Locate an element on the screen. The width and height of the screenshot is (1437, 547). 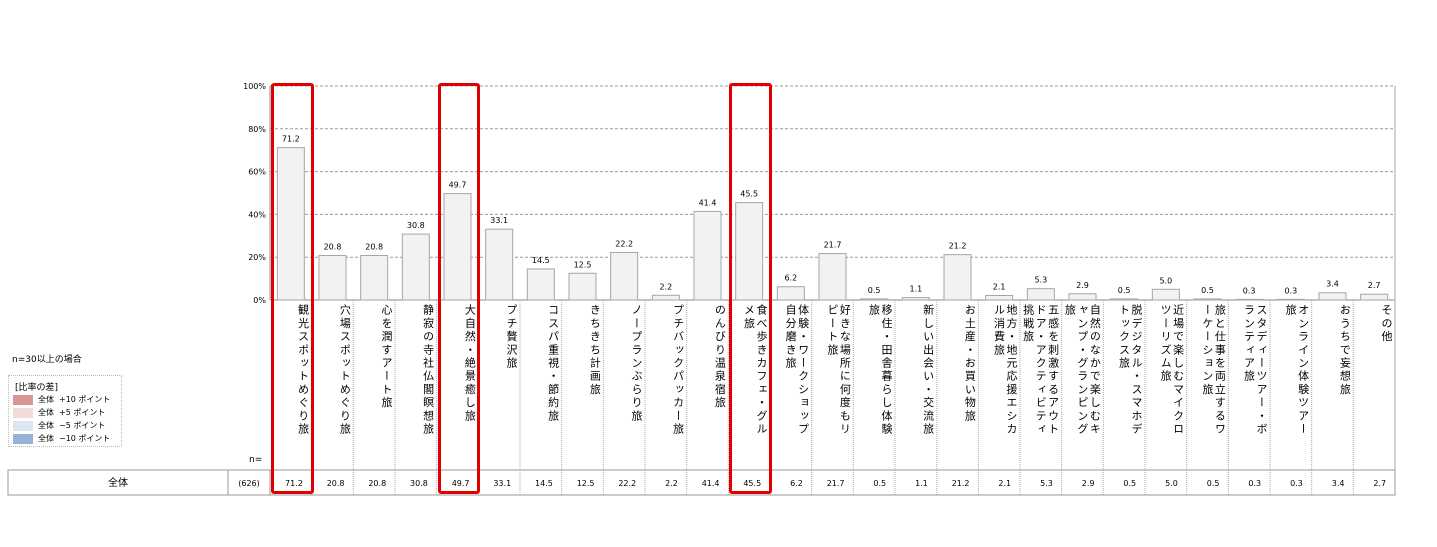
table-value: 21.2 is located at coordinates (961, 483).